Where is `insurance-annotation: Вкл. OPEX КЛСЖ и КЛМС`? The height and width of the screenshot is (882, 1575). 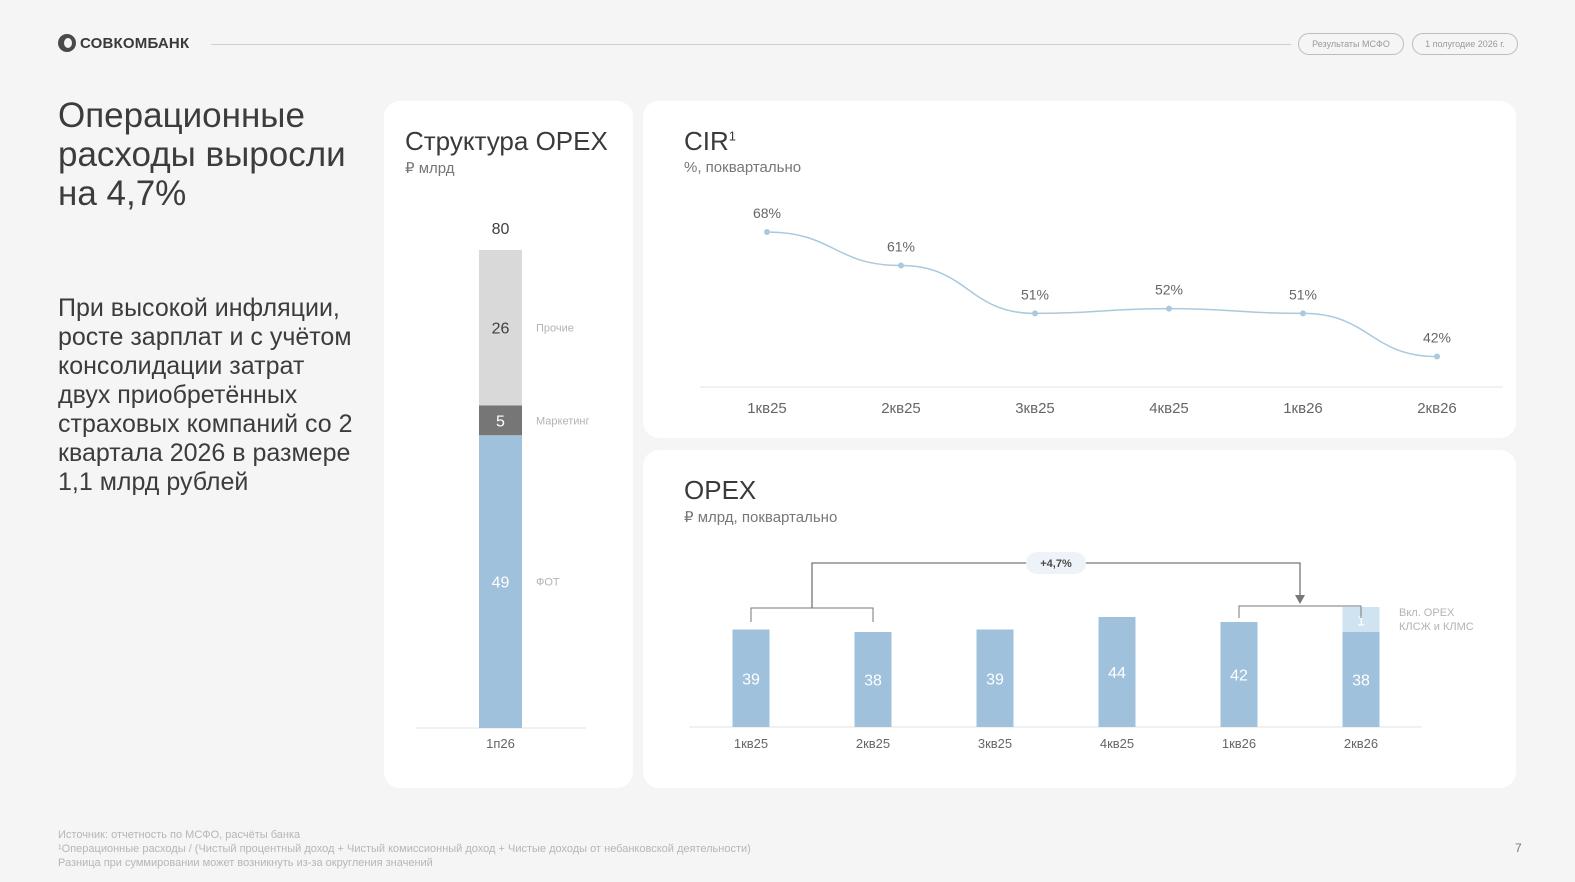
insurance-annotation: Вкл. OPEX КЛСЖ и КЛМС is located at coordinates (1436, 620).